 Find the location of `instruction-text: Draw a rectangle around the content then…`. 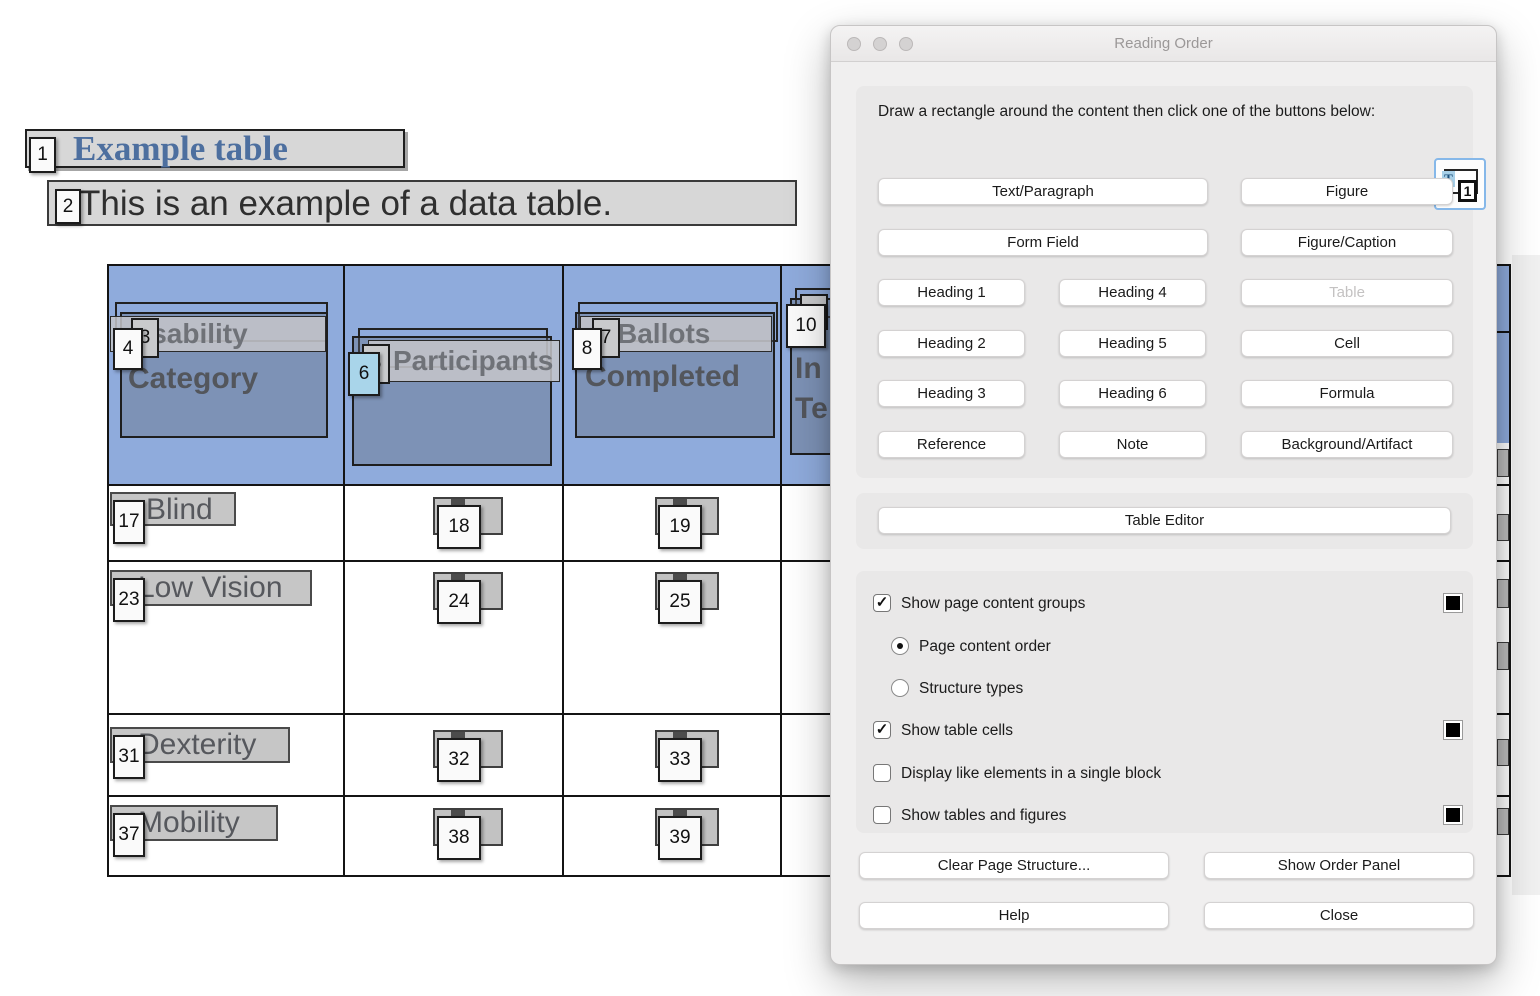

instruction-text: Draw a rectangle around the content then… is located at coordinates (1127, 111).